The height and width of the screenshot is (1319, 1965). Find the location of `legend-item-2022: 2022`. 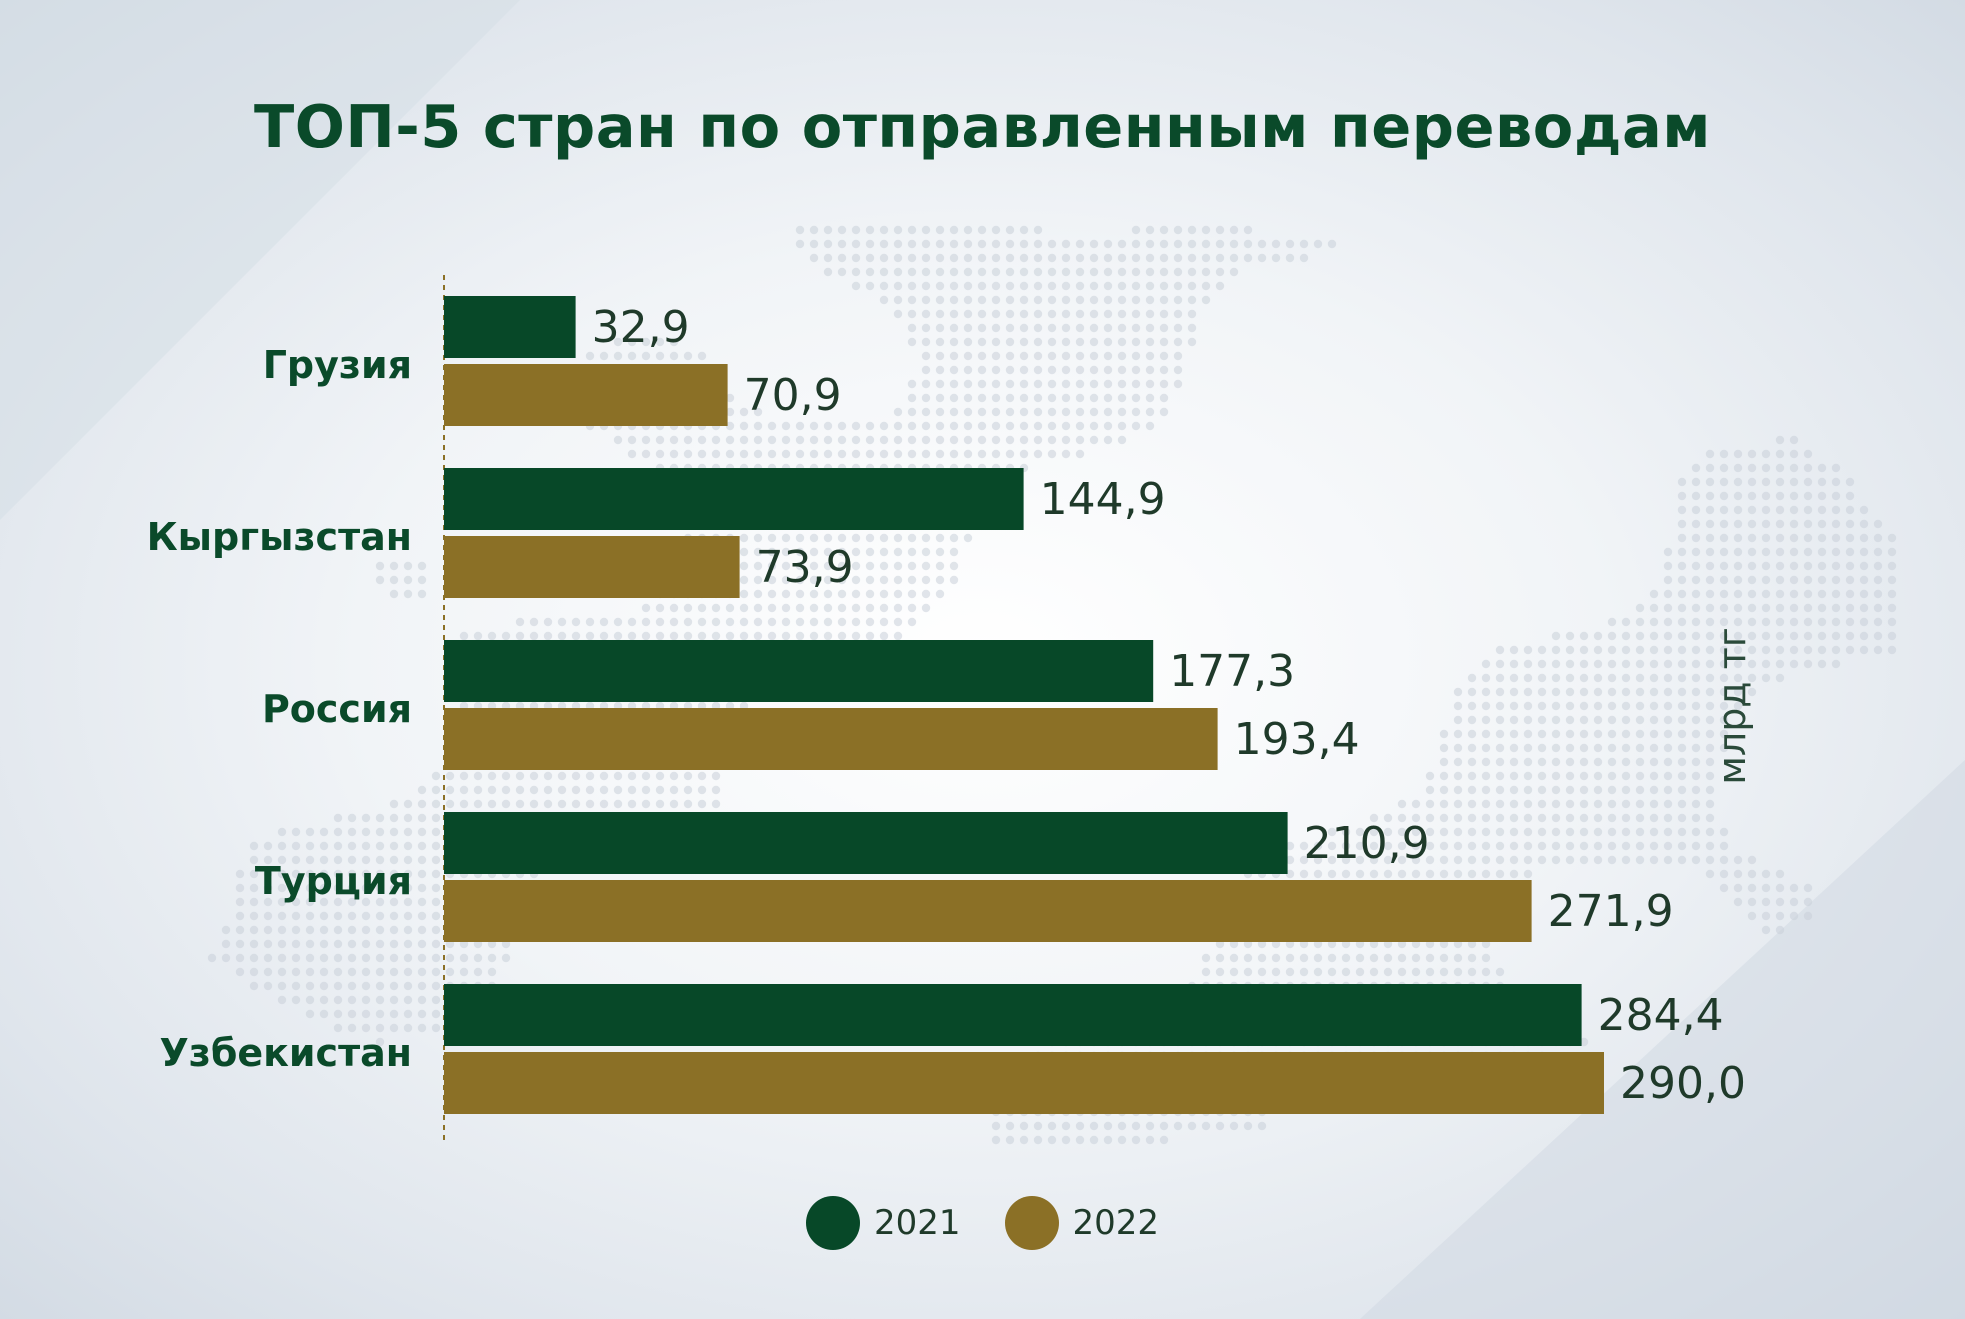

legend-item-2022: 2022 is located at coordinates (1082, 1223).